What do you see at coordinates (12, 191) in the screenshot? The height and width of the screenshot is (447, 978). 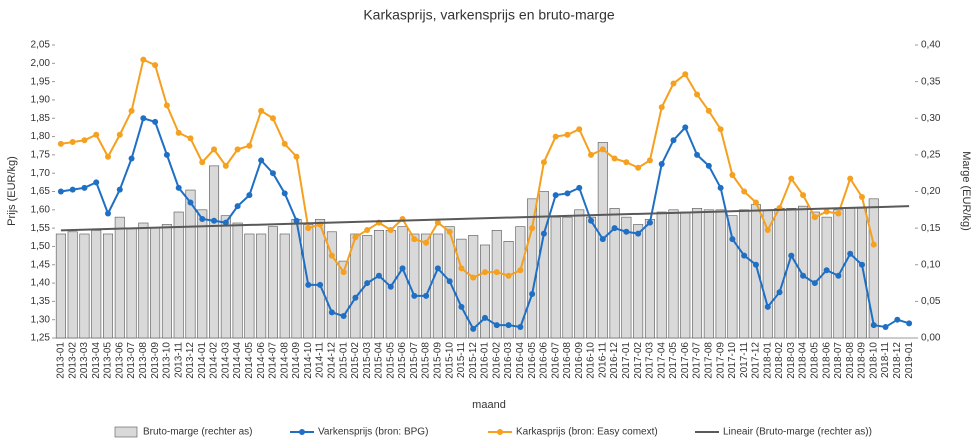 I see `y-axis-title: Prijs (EUR/kg)` at bounding box center [12, 191].